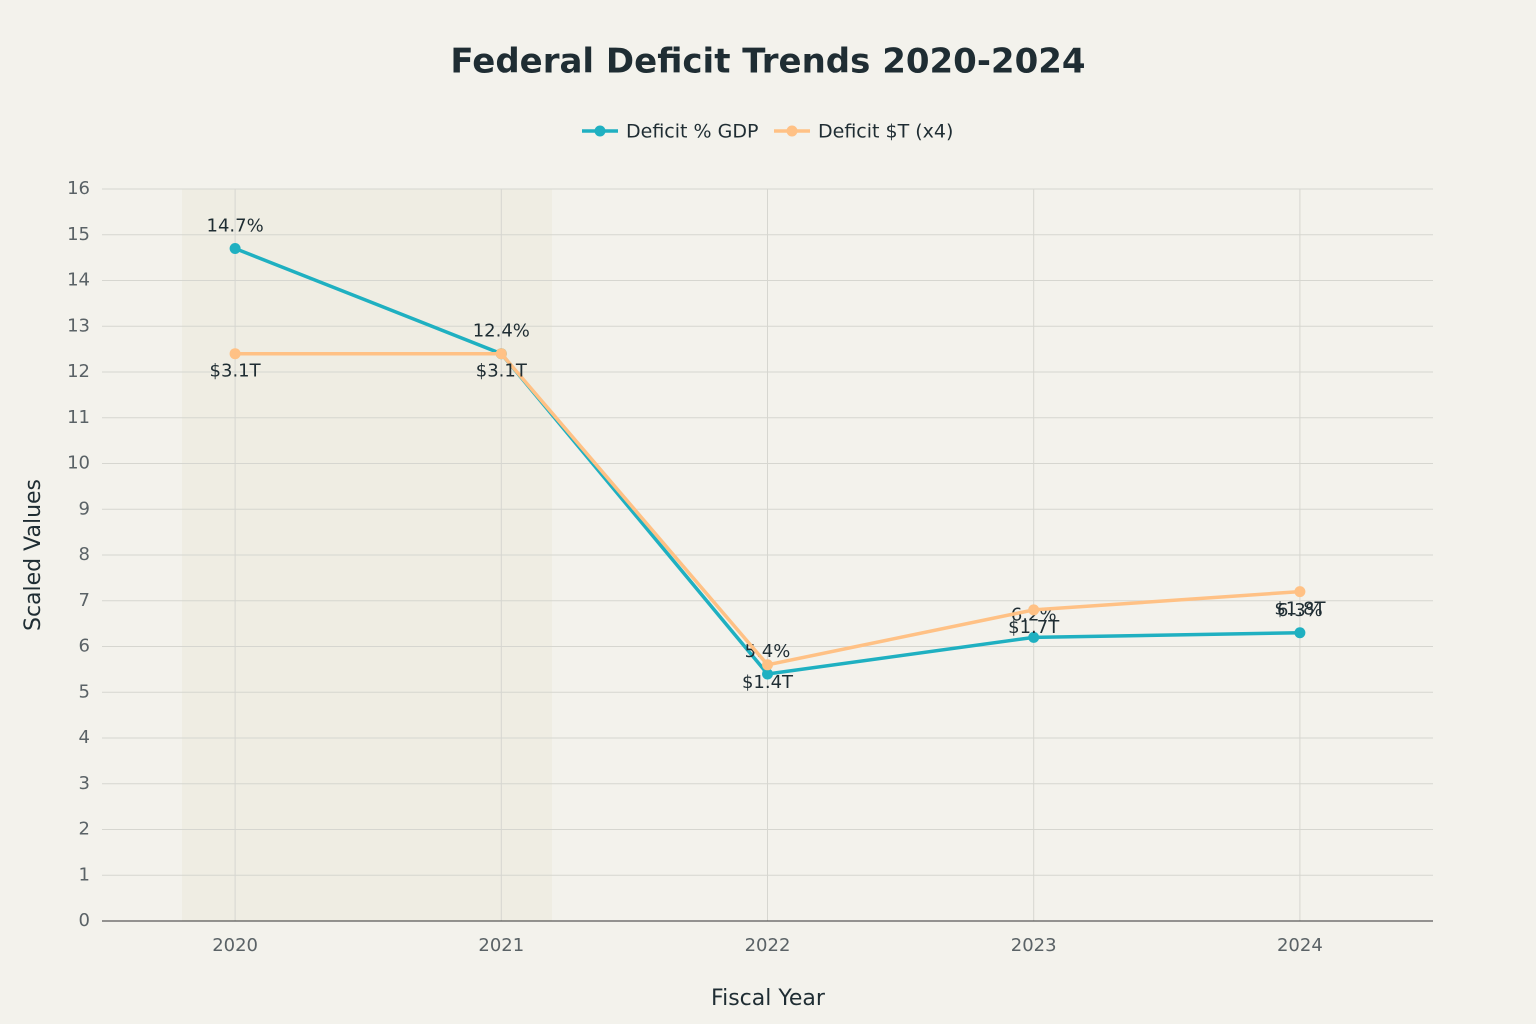 The width and height of the screenshot is (1536, 1024). What do you see at coordinates (84, 920) in the screenshot?
I see `y-tick-label: 0` at bounding box center [84, 920].